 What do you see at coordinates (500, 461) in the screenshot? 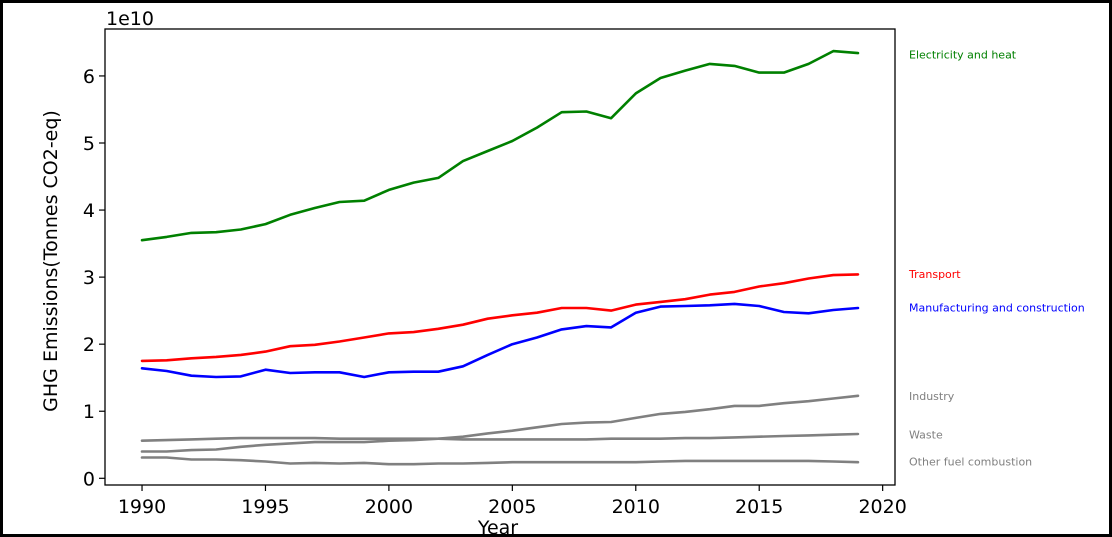
I see `series-line-other-fuel-combustion` at bounding box center [500, 461].